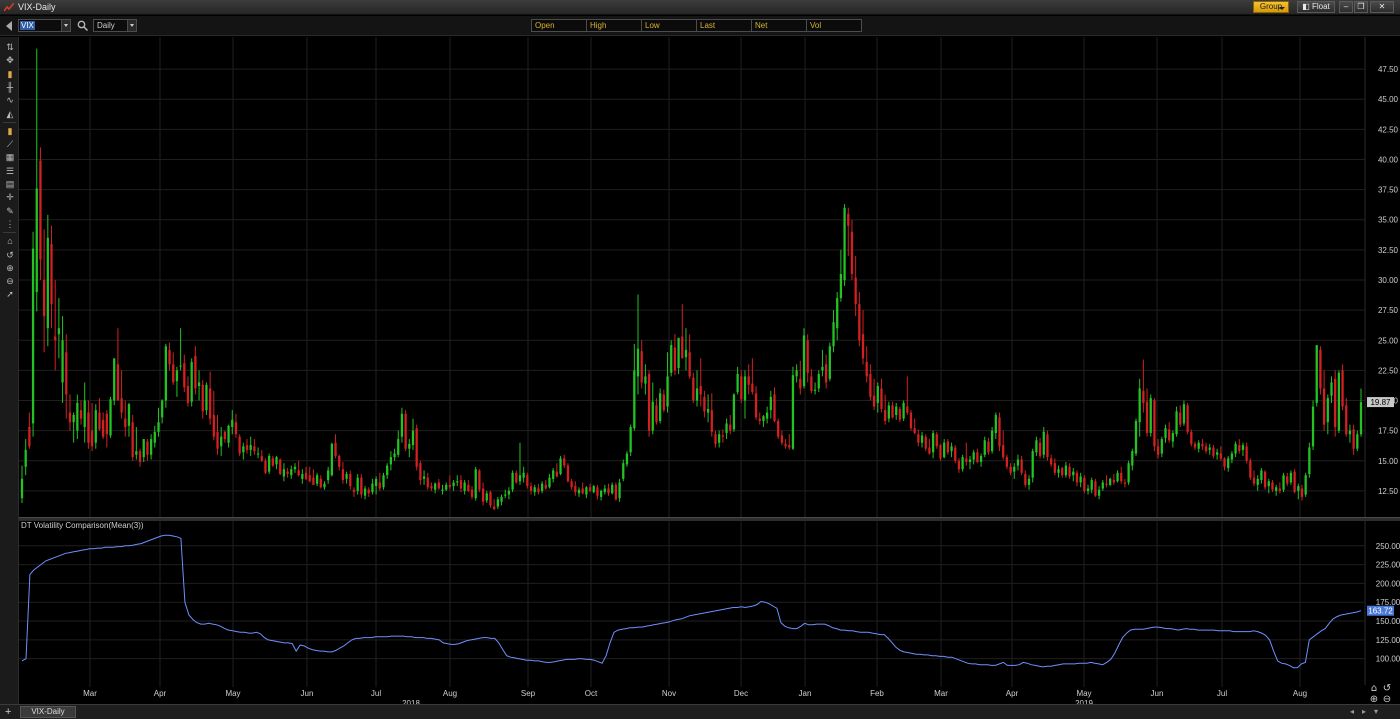 The height and width of the screenshot is (719, 1400). What do you see at coordinates (1388, 491) in the screenshot?
I see `price-tick-label: 12.50` at bounding box center [1388, 491].